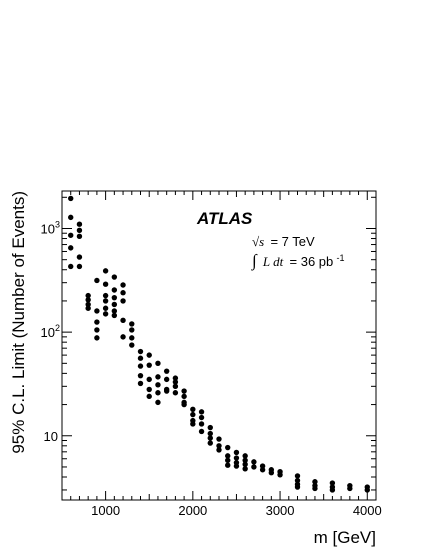 The width and height of the screenshot is (425, 550). What do you see at coordinates (50, 331) in the screenshot?
I see `y-tick-label: 102` at bounding box center [50, 331].